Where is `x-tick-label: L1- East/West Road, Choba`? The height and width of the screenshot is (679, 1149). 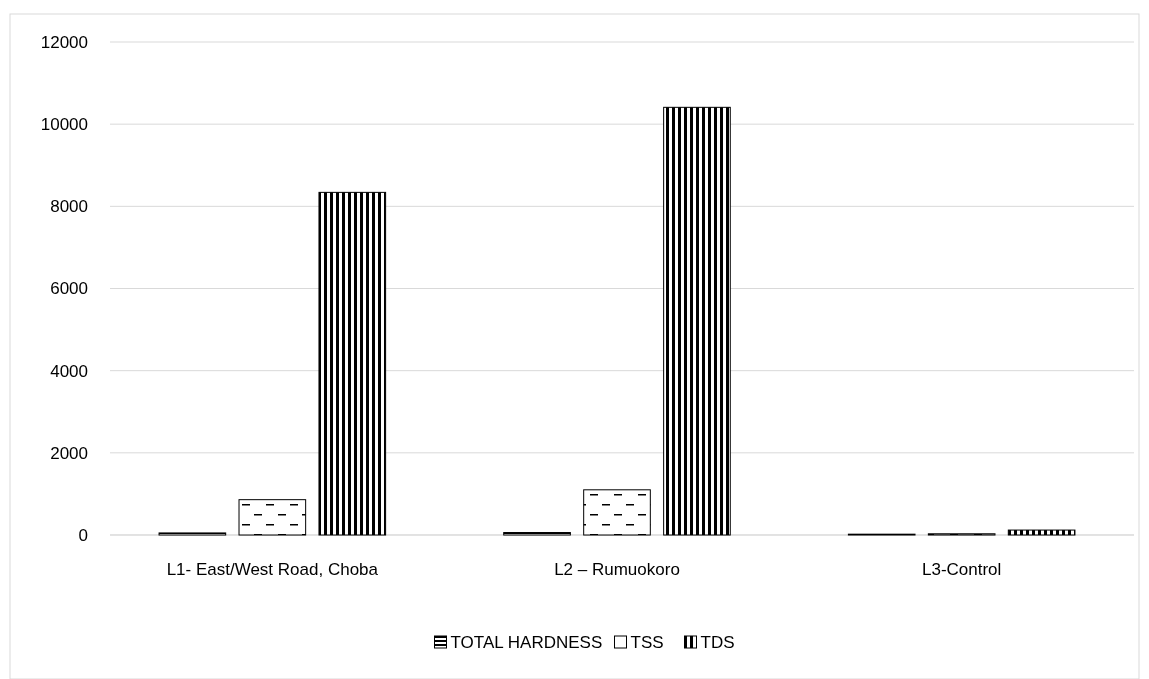
x-tick-label: L1- East/West Road, Choba is located at coordinates (272, 569).